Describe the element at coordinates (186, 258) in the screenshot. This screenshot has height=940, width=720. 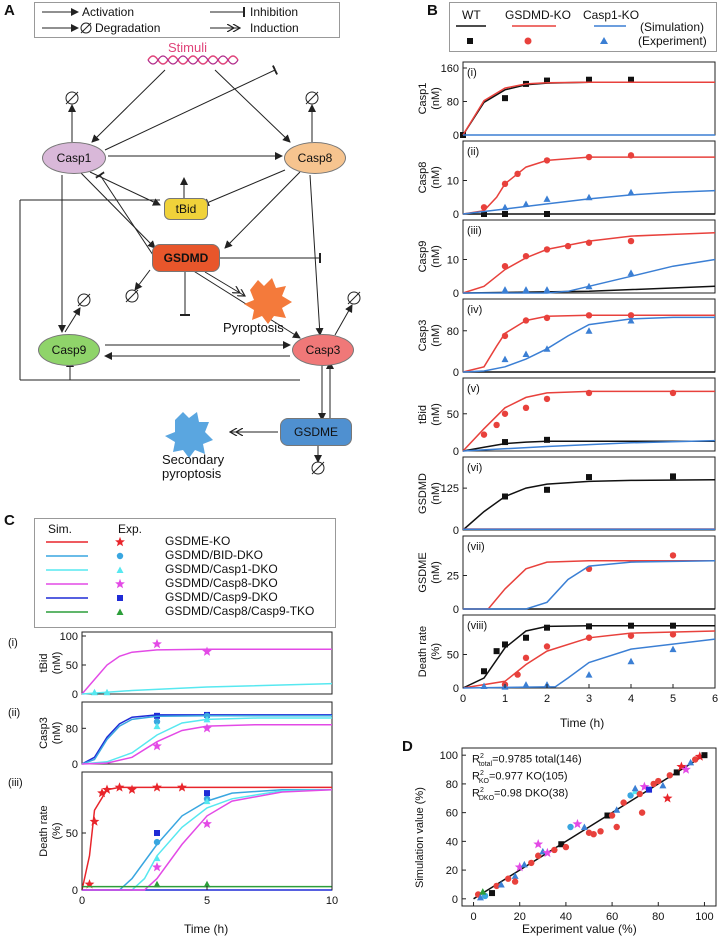
I see `node-gsdmd: GSDMD` at that location.